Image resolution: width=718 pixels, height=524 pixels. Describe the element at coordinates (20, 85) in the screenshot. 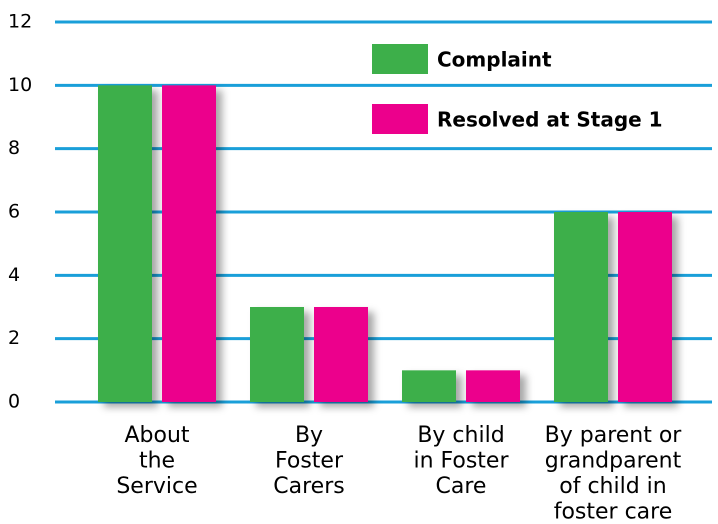

I see `y-tick-label: 10` at that location.